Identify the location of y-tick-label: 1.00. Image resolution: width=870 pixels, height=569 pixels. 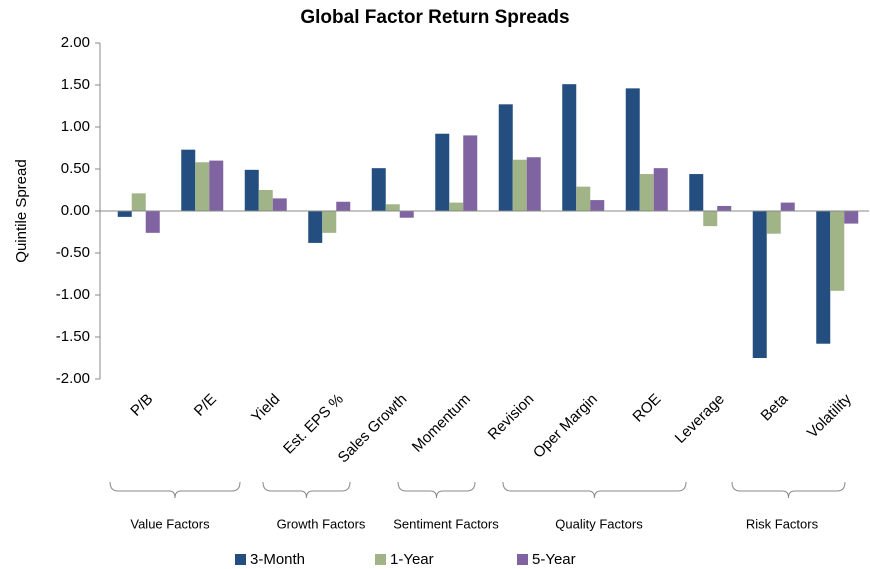
(75, 126).